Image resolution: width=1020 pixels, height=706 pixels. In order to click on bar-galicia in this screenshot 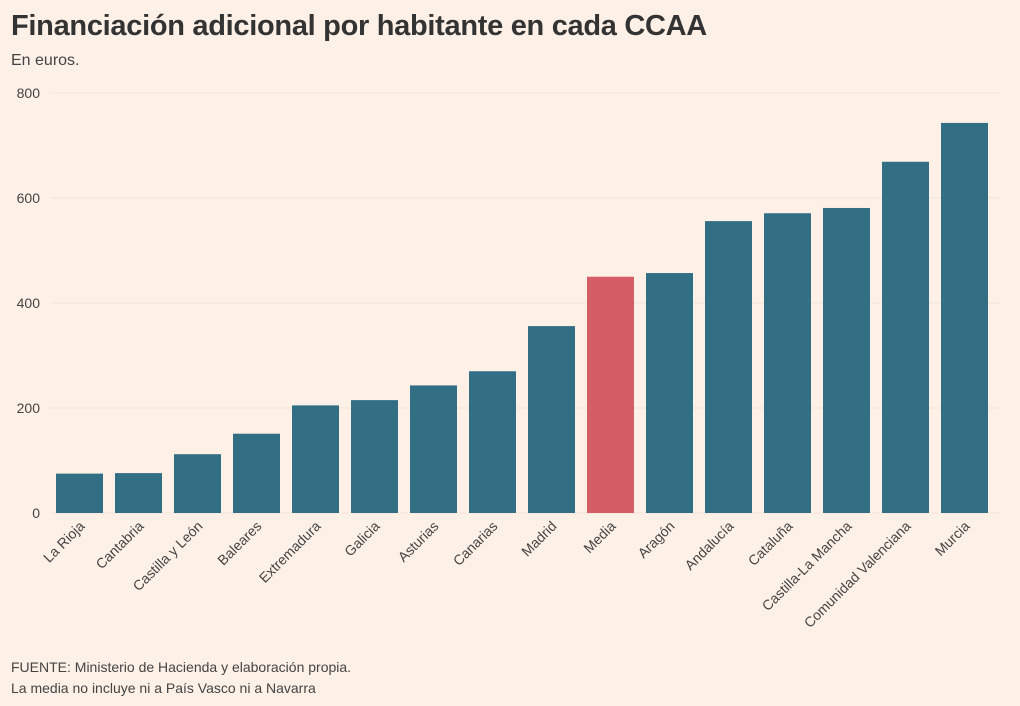, I will do `click(374, 456)`.